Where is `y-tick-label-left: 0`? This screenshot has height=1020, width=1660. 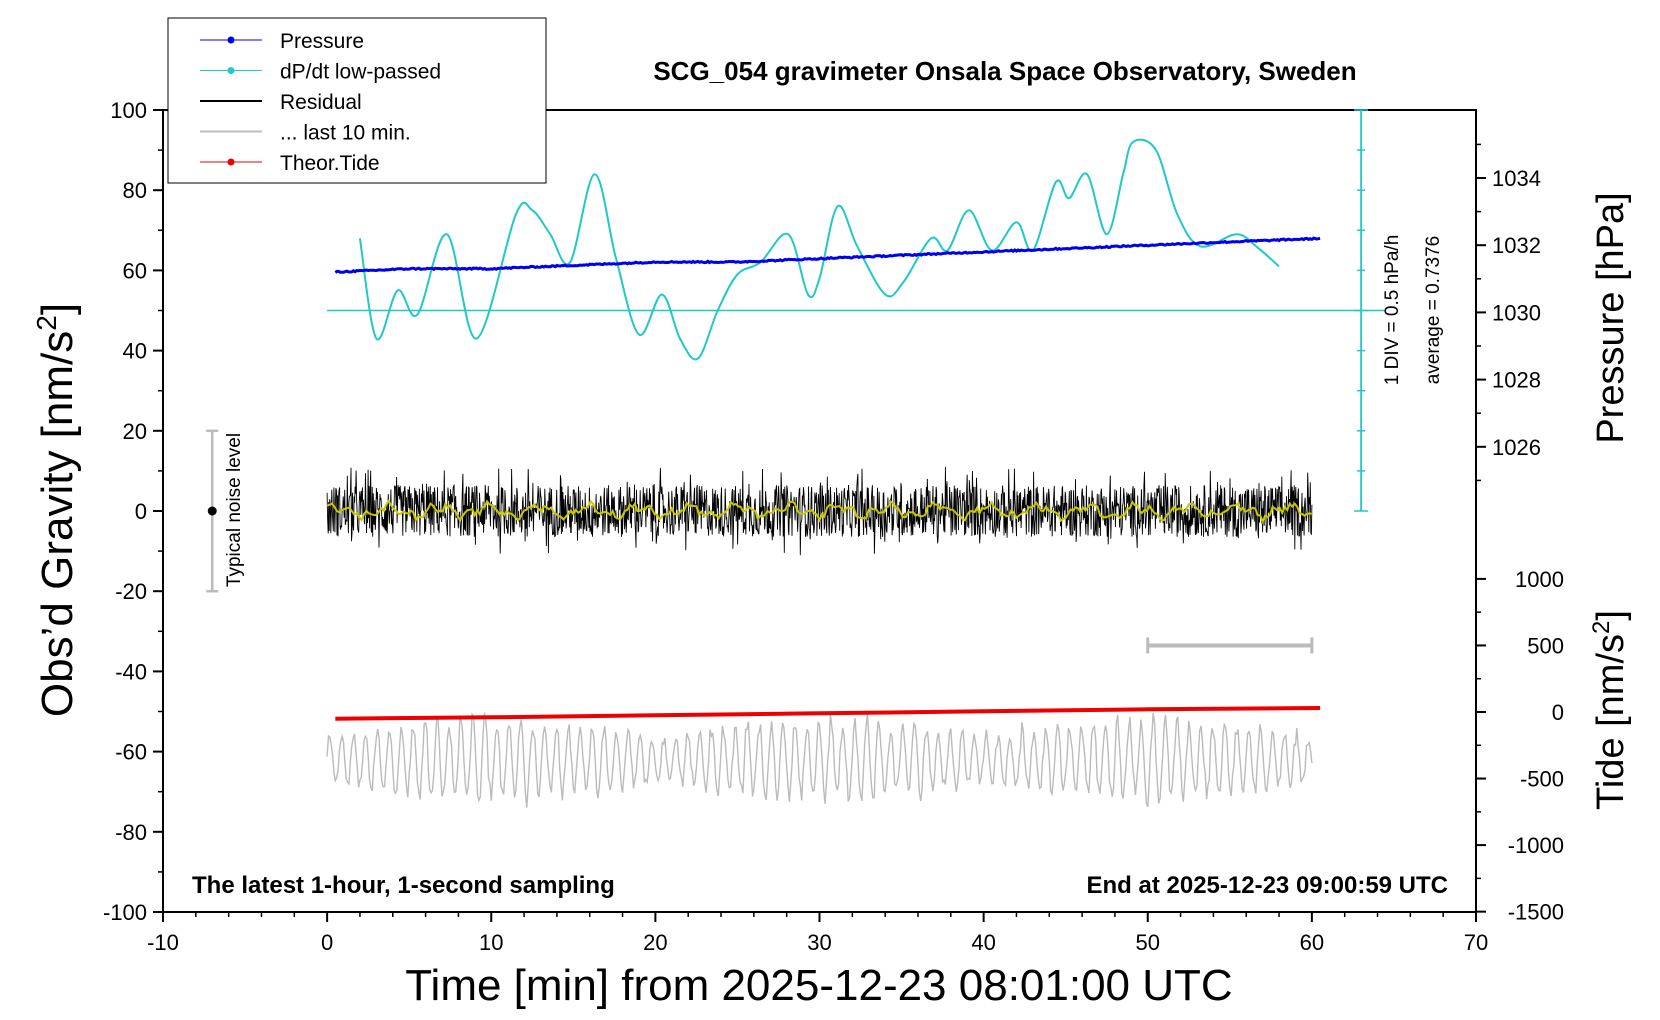 y-tick-label-left: 0 is located at coordinates (141, 511).